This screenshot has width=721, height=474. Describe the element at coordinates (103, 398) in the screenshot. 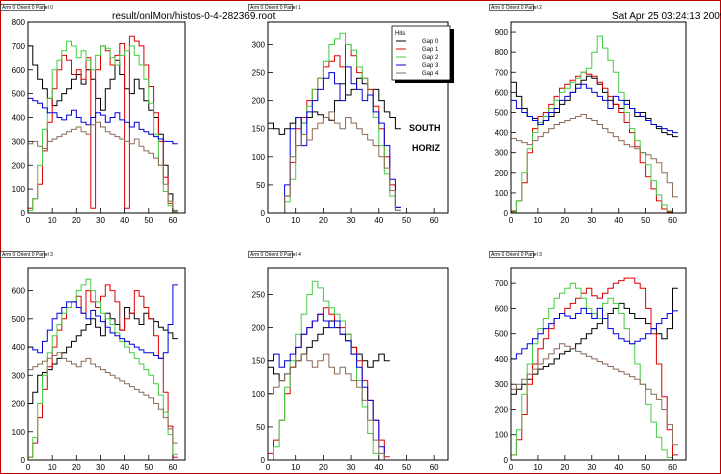

I see `series-line-gap4` at that location.